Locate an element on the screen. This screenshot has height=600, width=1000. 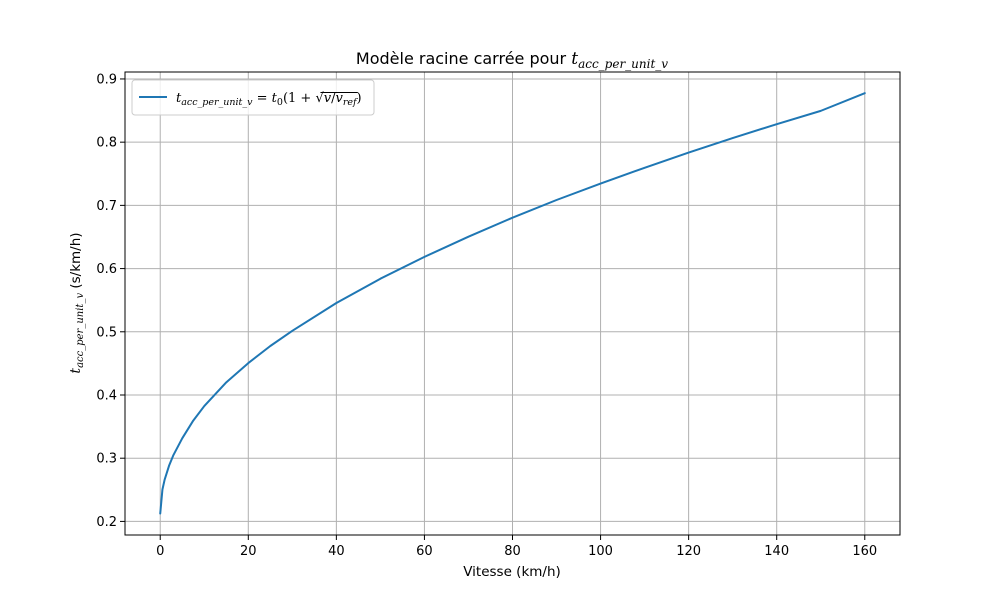
legend-open: (1 + is located at coordinates (299, 98).